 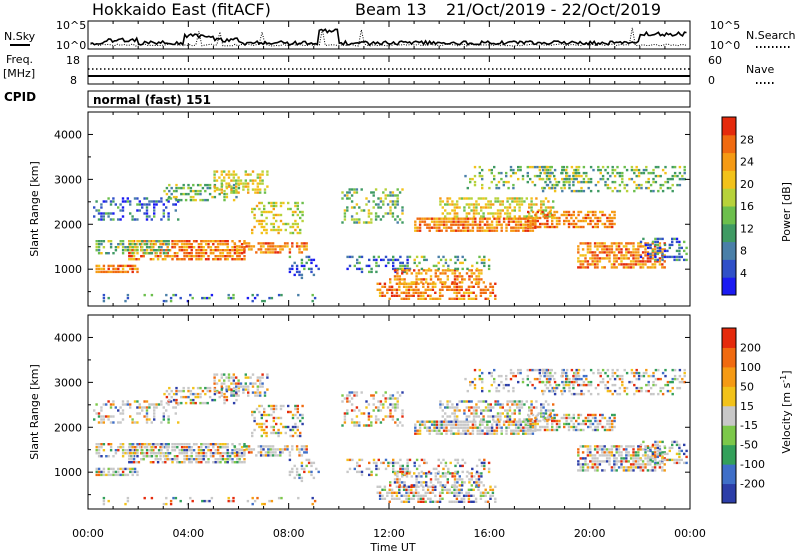 I want to click on colorbar-segment, so click(x=729, y=286).